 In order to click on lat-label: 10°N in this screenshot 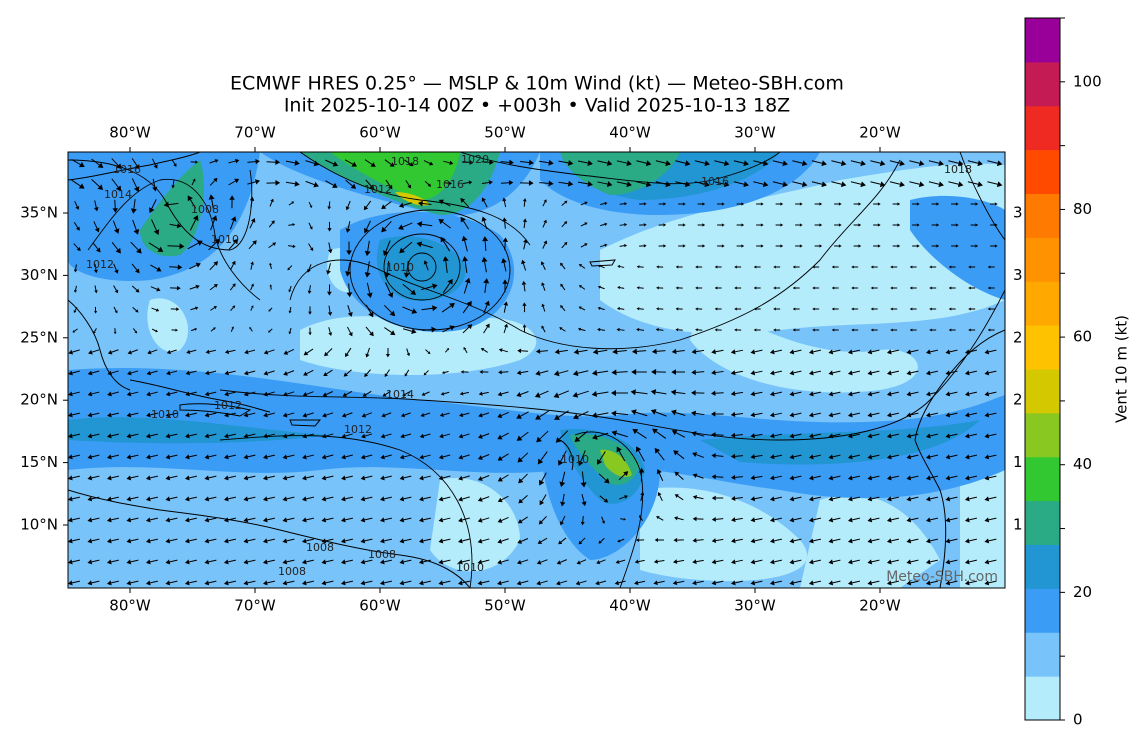, I will do `click(39, 525)`.